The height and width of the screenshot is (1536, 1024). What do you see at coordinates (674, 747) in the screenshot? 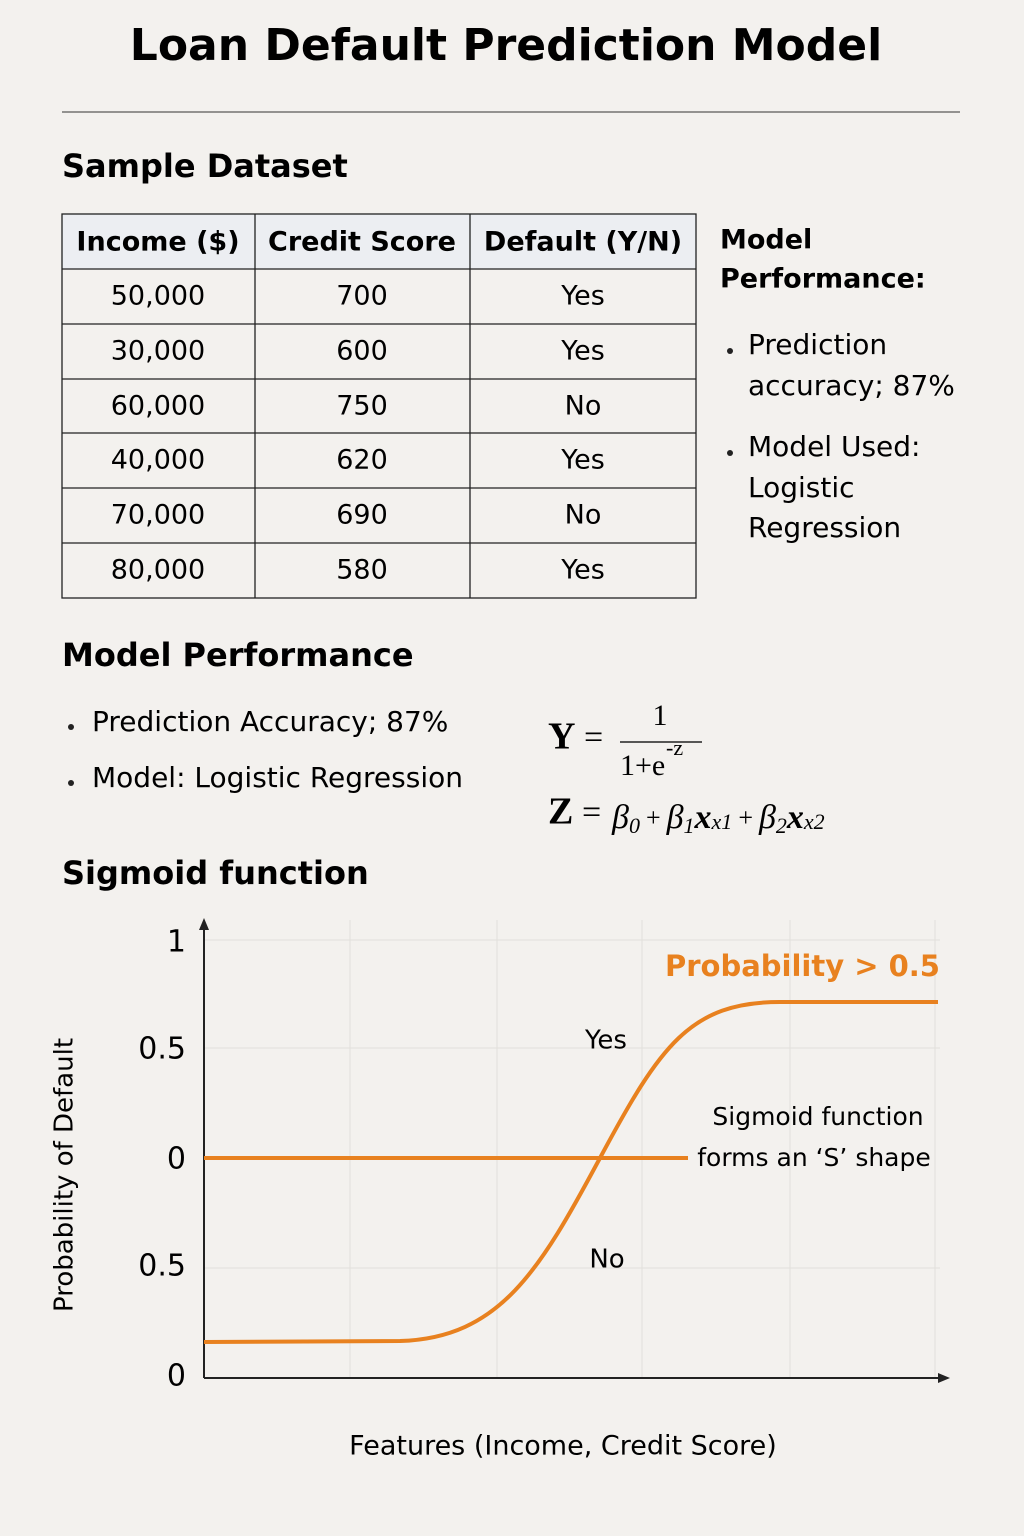
I see `formula-exp: -z` at bounding box center [674, 747].